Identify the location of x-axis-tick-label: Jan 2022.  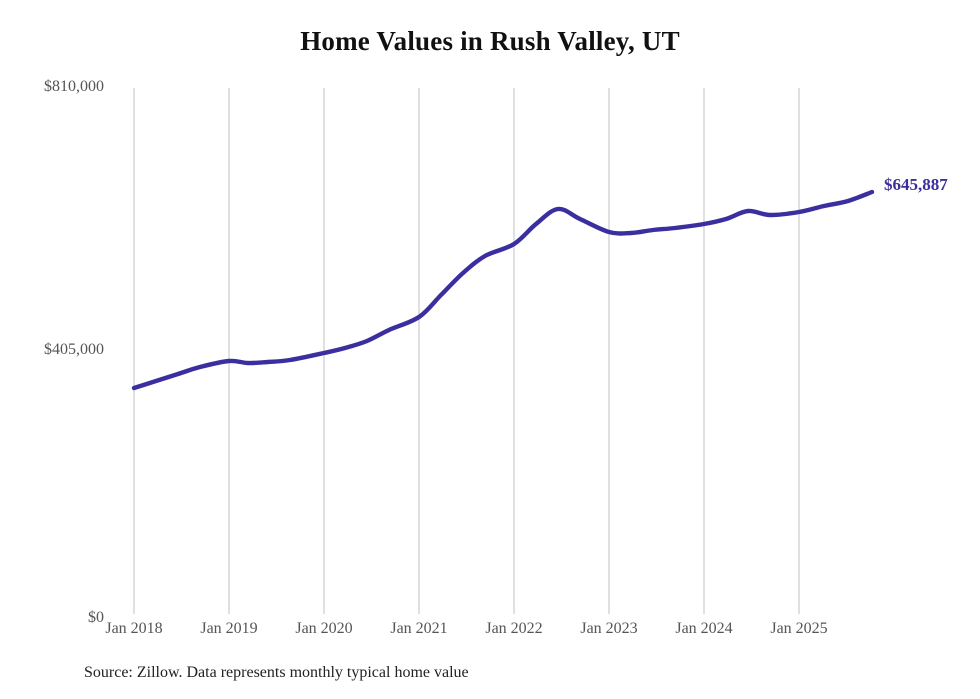
(514, 628).